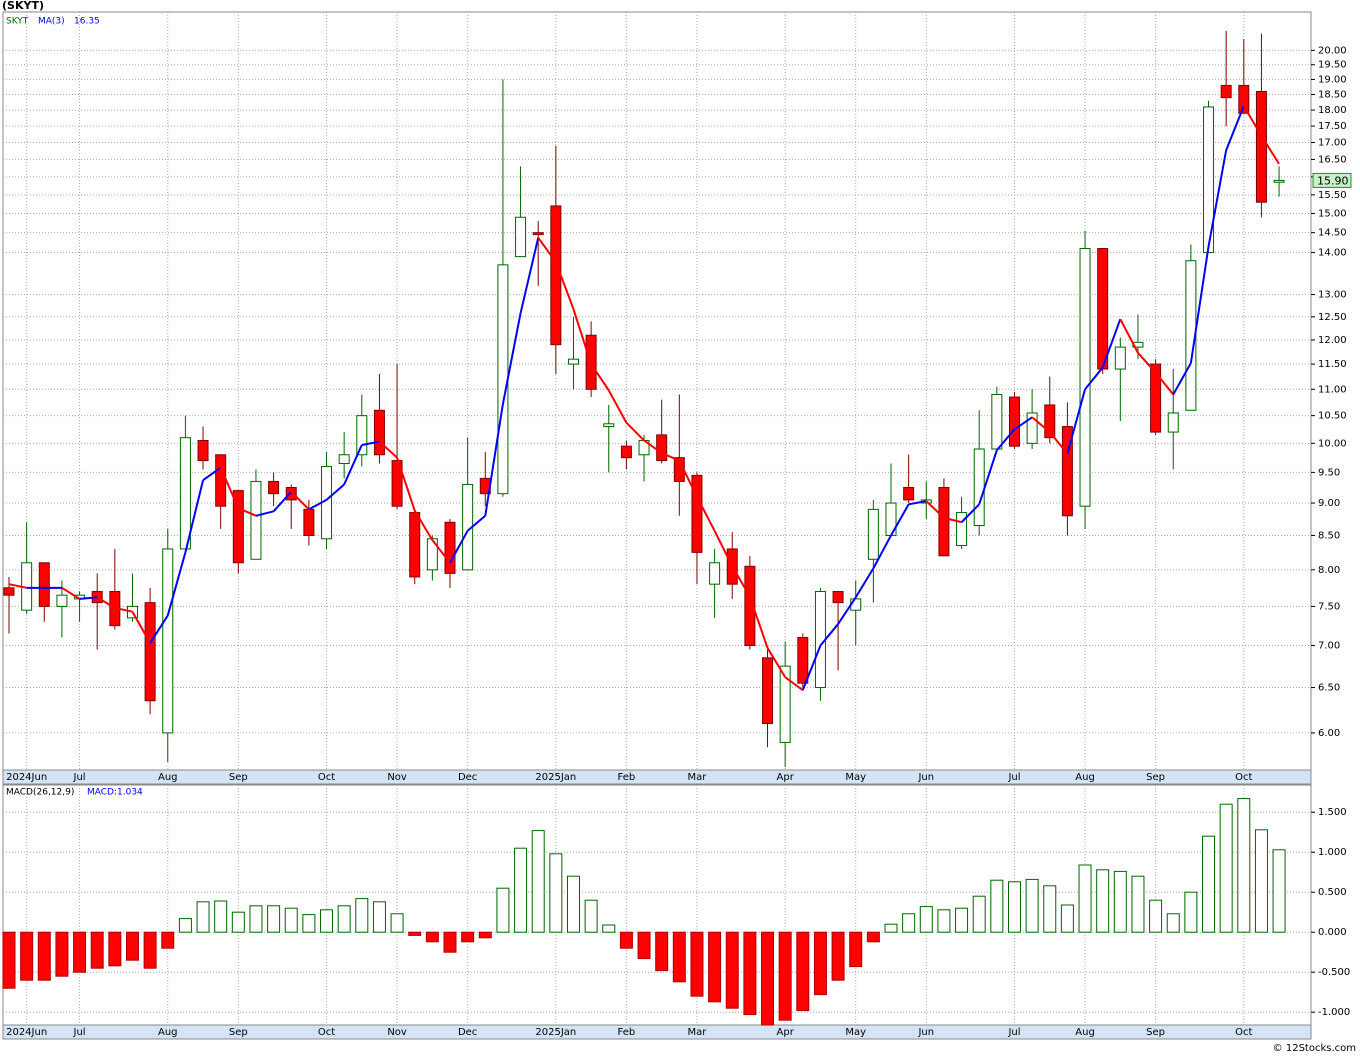 Image resolution: width=1360 pixels, height=1056 pixels. What do you see at coordinates (555, 1032) in the screenshot?
I see `x-tick-label: 2025Jan` at bounding box center [555, 1032].